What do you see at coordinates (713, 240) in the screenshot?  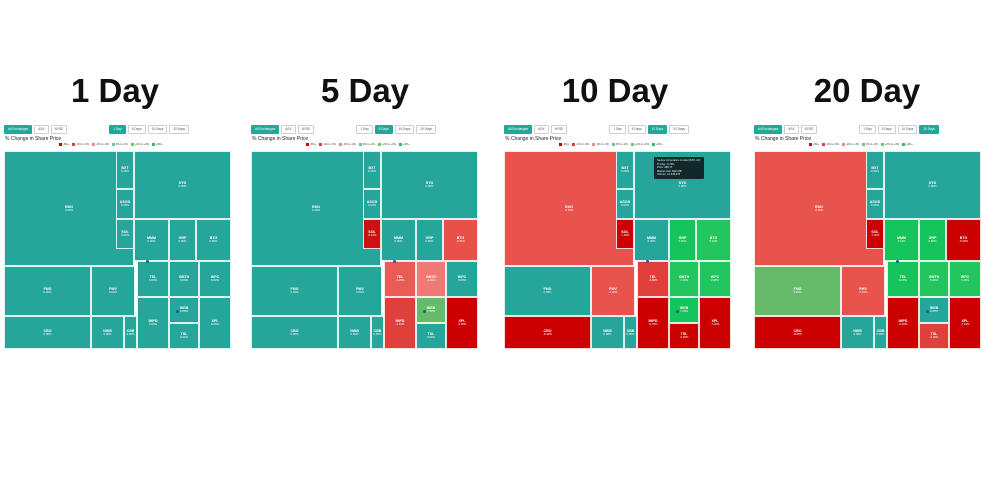 I see `treemap-tile: BTG 5.10%` at bounding box center [713, 240].